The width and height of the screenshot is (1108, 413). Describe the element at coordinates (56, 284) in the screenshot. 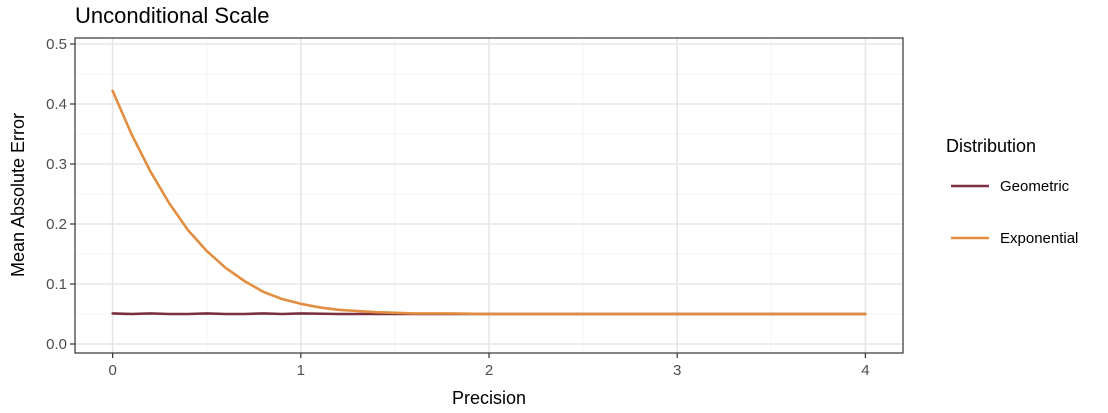

I see `y-tick-label: 0.1` at that location.